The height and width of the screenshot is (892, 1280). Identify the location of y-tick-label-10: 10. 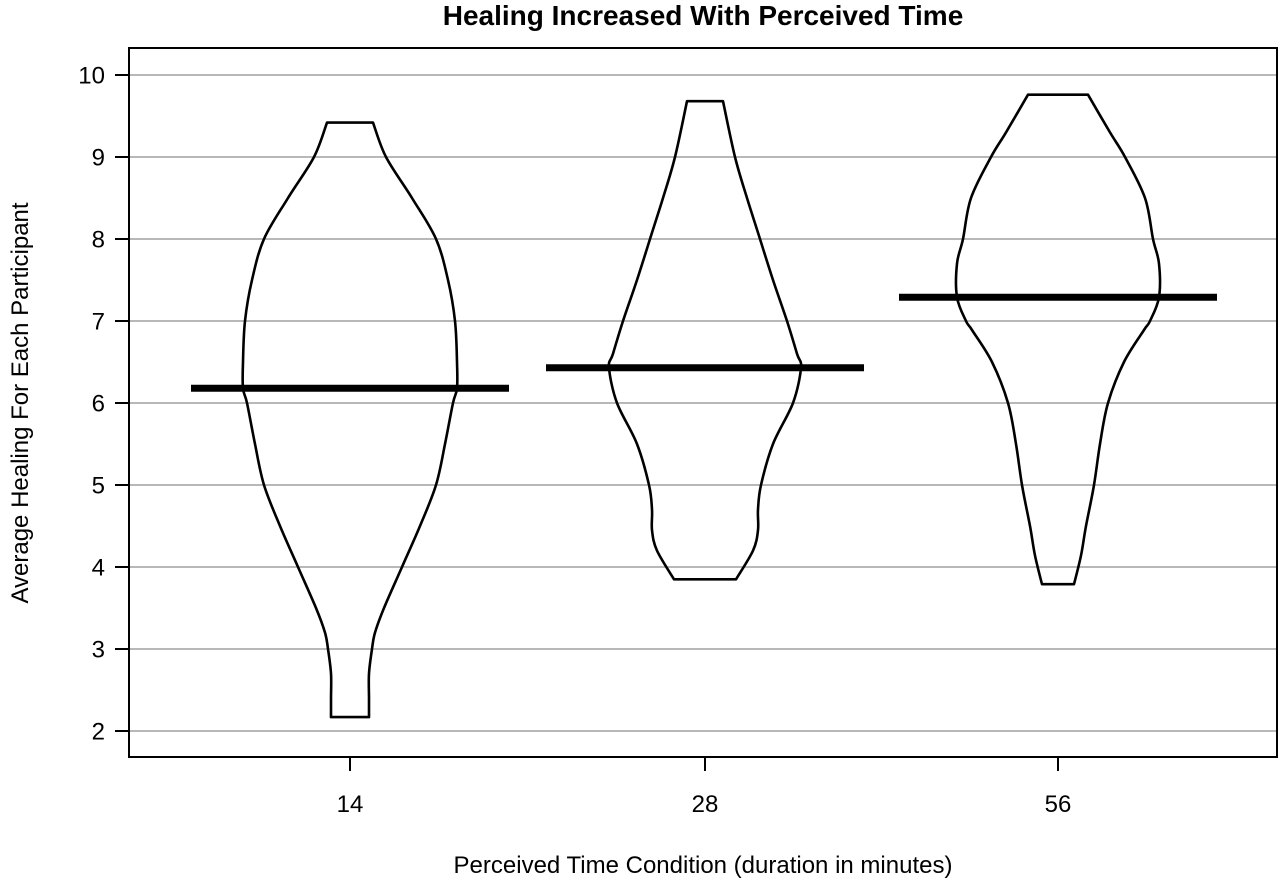
(91, 75).